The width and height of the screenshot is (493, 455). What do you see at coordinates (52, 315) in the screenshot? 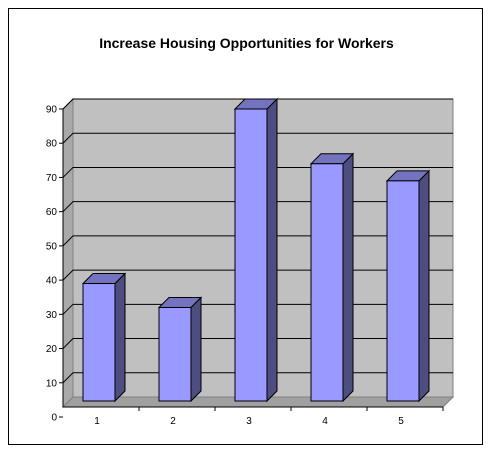
I see `y-tick-label: 30` at bounding box center [52, 315].